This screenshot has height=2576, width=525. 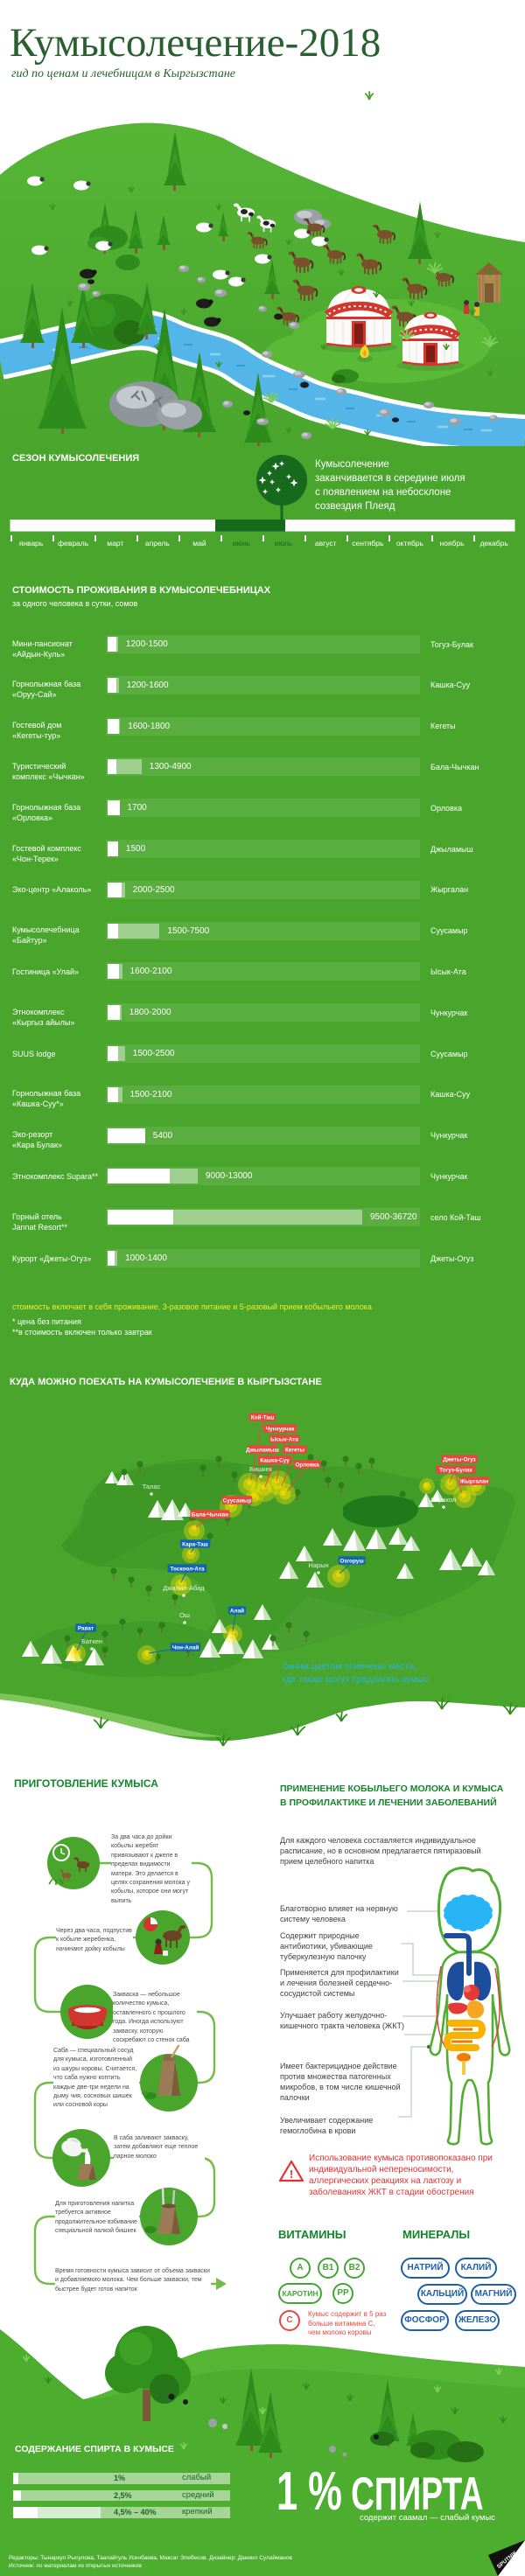 I want to click on svg-text: Каракол, so click(x=444, y=1500).